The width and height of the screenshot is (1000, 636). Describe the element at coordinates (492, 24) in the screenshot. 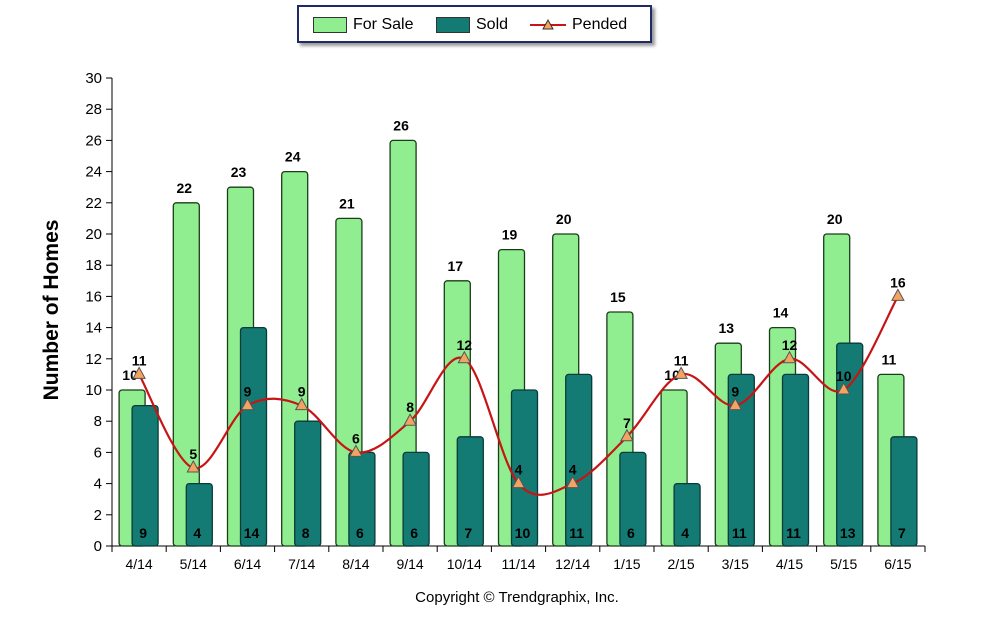

I see `legend-label-sold: Sold` at that location.